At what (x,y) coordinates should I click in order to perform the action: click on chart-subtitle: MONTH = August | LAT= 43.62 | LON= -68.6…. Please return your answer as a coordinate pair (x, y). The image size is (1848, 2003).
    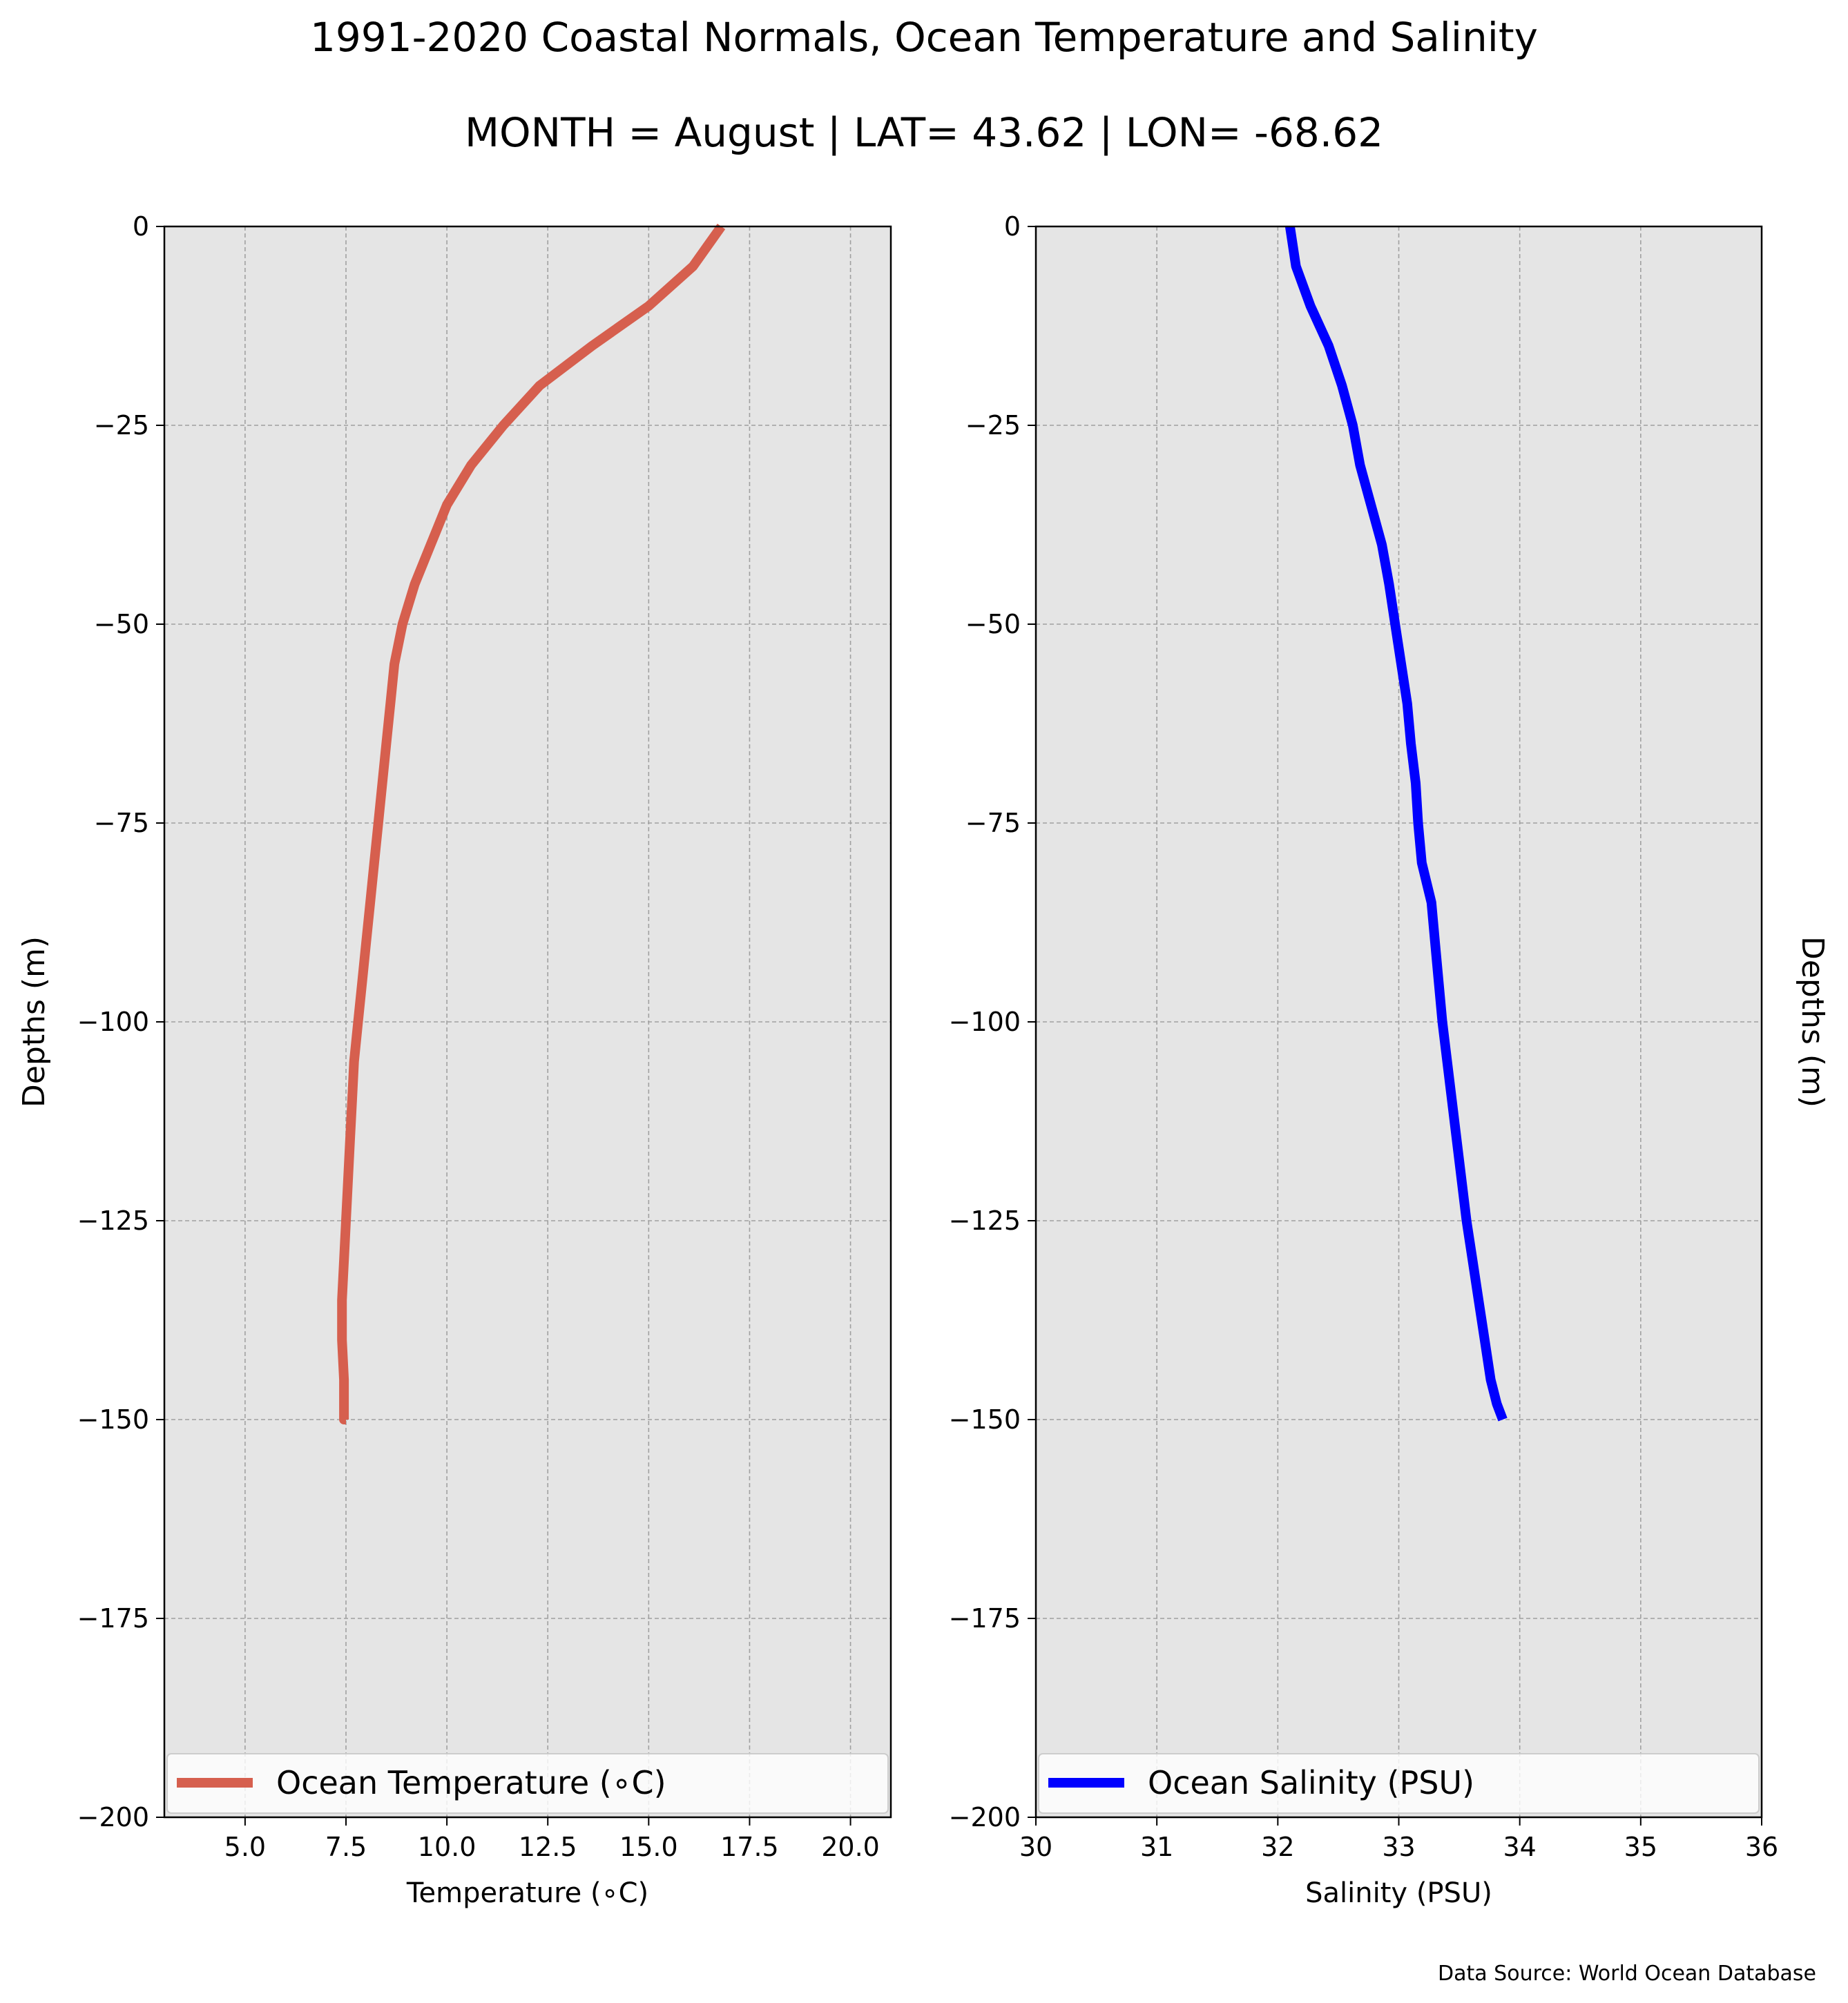
    Looking at the image, I should click on (924, 132).